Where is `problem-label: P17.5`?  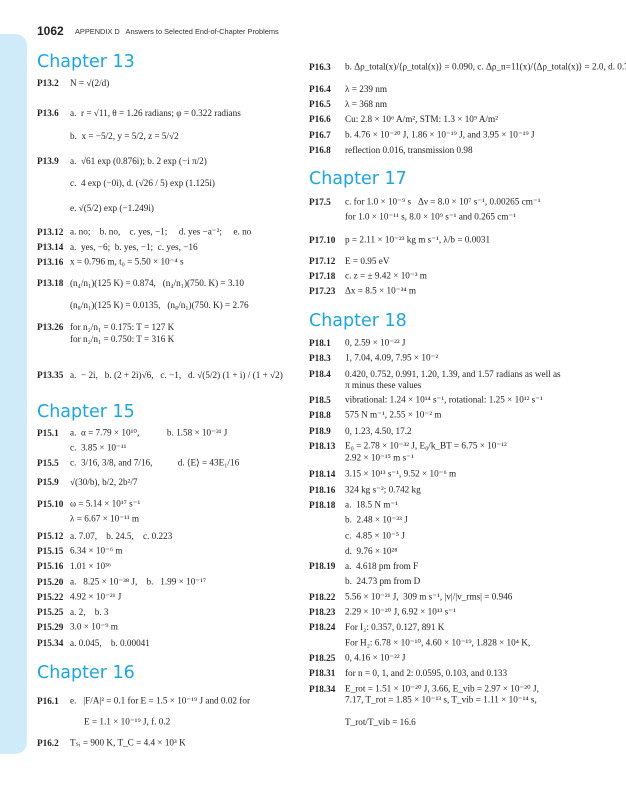 problem-label: P17.5 is located at coordinates (320, 202).